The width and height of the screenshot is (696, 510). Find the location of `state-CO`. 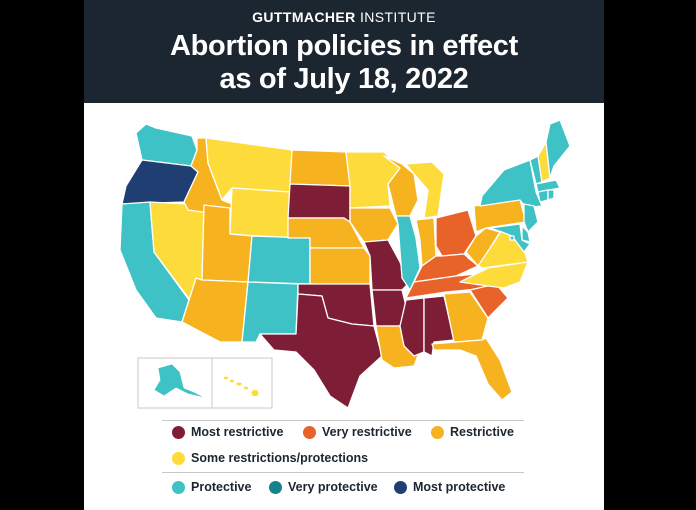

state-CO is located at coordinates (279, 260).